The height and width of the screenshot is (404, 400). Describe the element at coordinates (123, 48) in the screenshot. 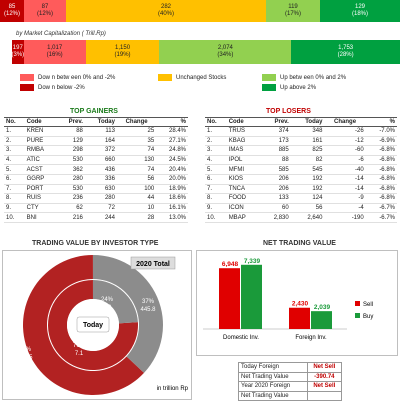

I see `cap-value: 1,150` at that location.